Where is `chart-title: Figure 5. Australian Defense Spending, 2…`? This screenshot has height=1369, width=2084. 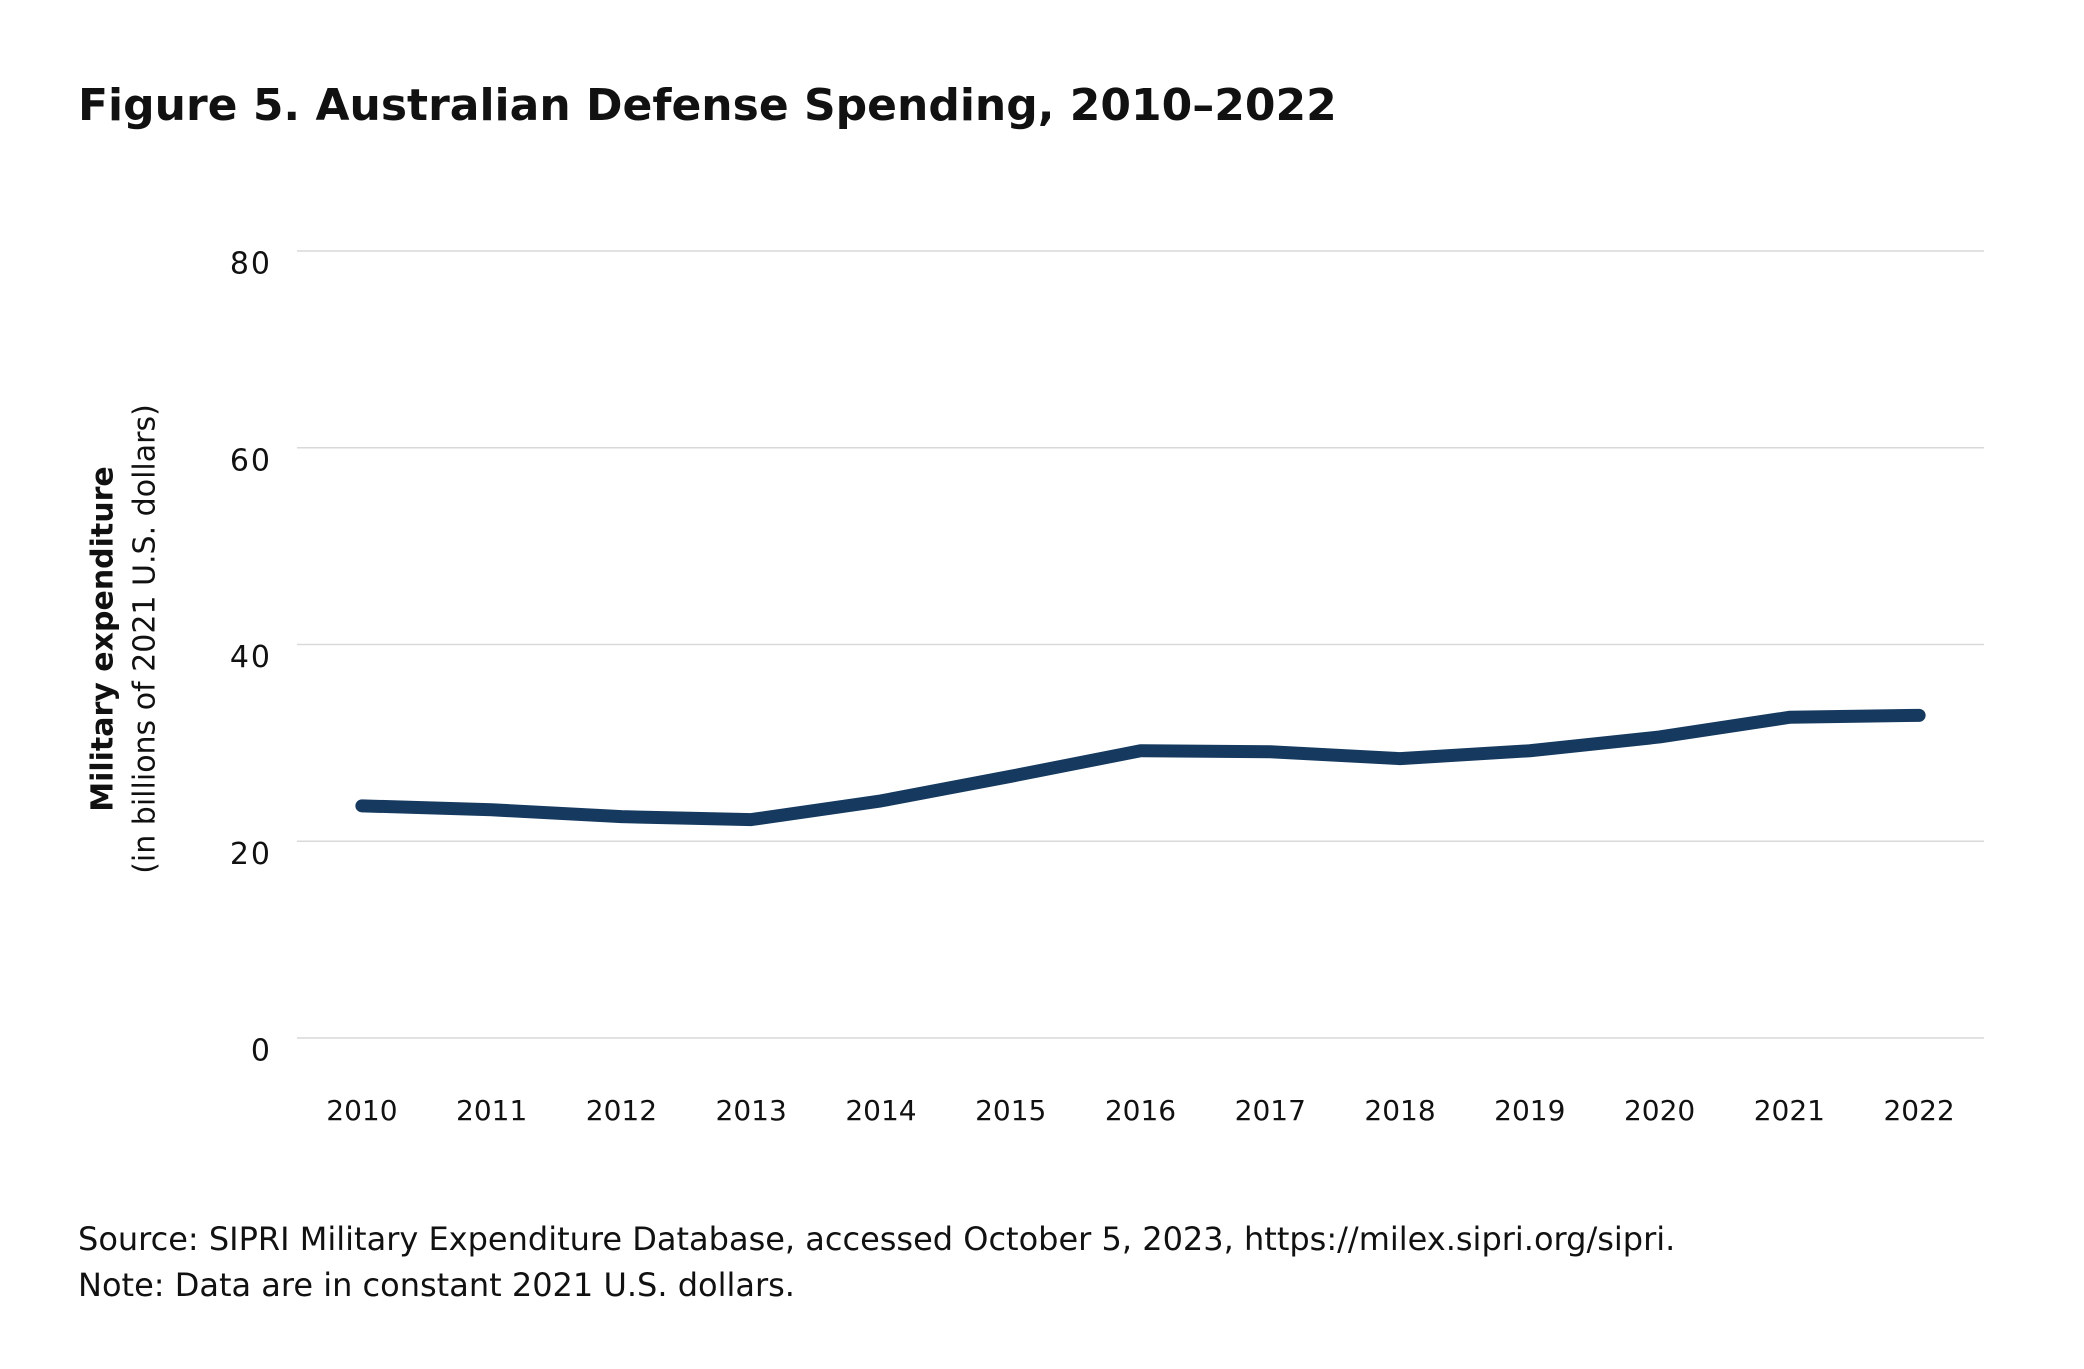 chart-title: Figure 5. Australian Defense Spending, 2… is located at coordinates (707, 105).